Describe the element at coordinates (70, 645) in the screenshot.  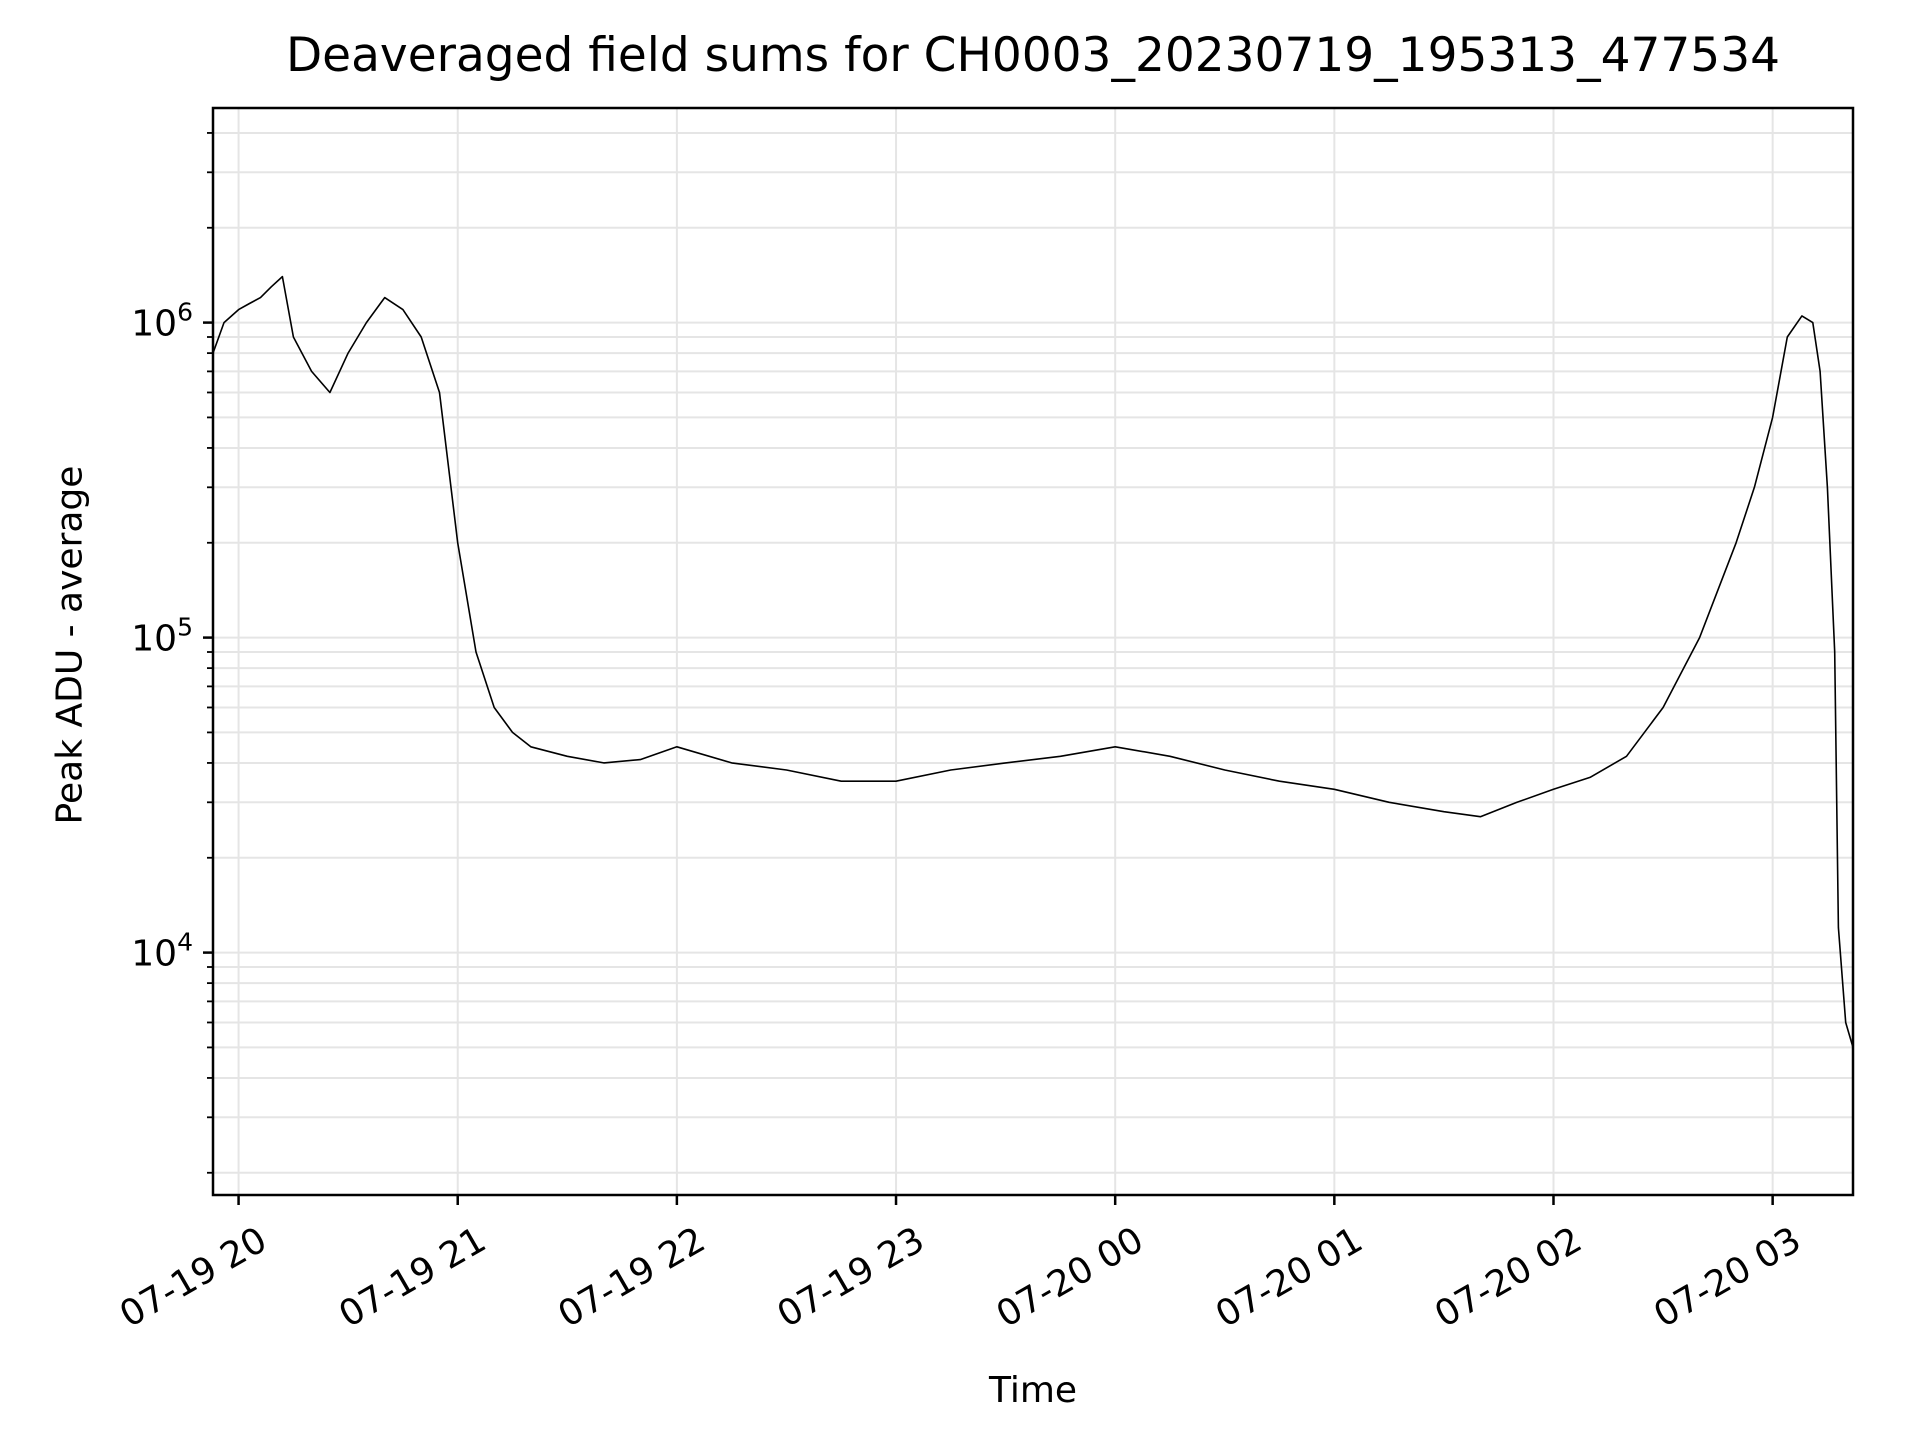
I see `y-axis-label: Peak ADU - average` at that location.